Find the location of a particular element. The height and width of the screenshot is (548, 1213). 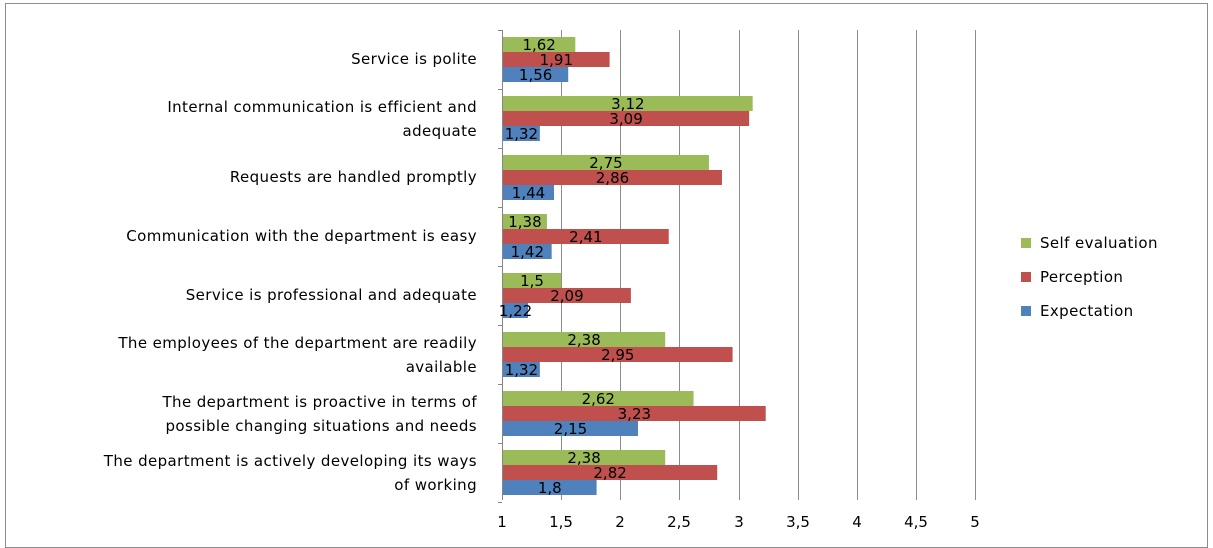

x-tick-label: 1 is located at coordinates (502, 522).